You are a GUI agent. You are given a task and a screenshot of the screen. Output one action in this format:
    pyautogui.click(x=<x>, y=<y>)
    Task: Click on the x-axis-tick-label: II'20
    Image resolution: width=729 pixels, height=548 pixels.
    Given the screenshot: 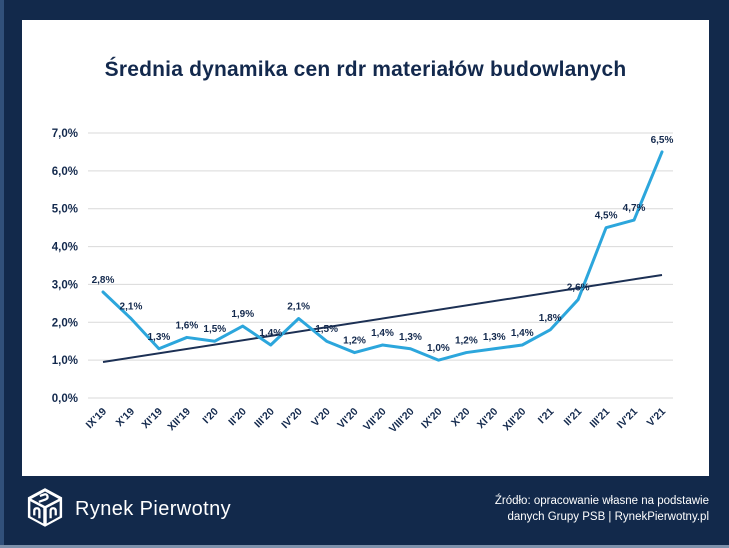 What is the action you would take?
    pyautogui.click(x=237, y=417)
    